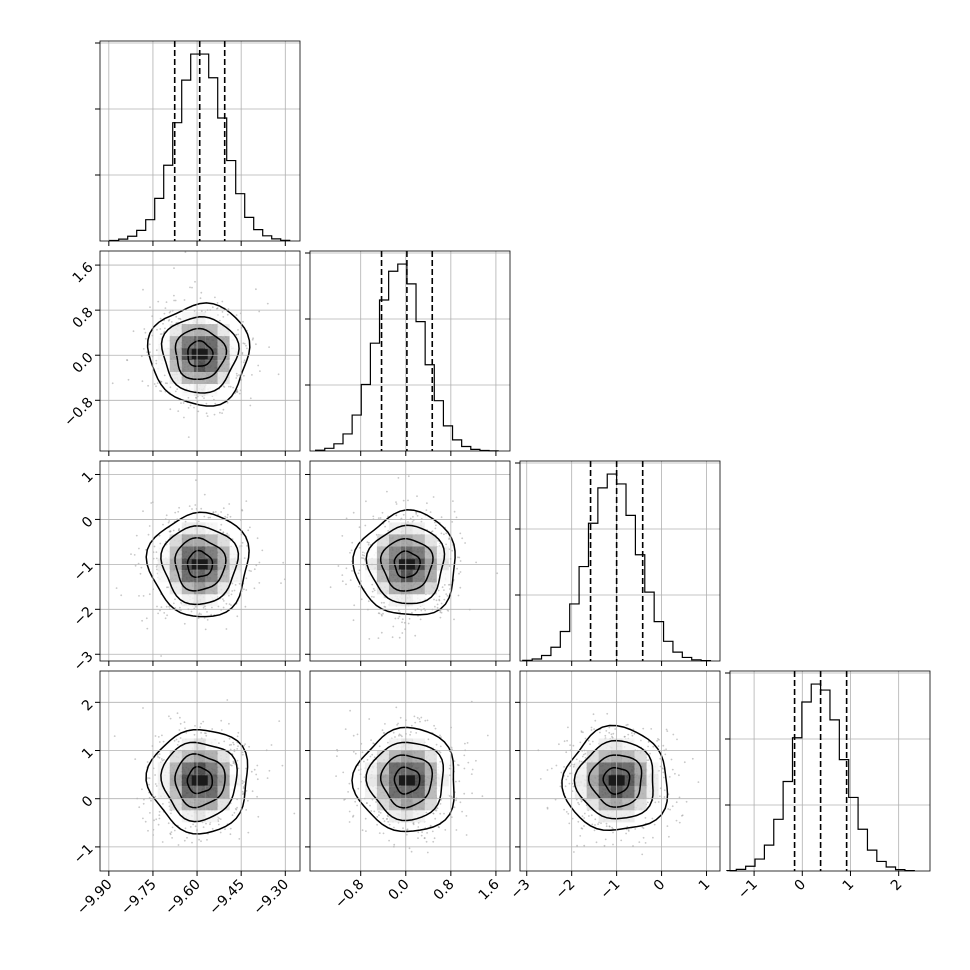 The image size is (970, 970). Describe the element at coordinates (227, 898) in the screenshot. I see `x-tick-label: −9.45` at that location.